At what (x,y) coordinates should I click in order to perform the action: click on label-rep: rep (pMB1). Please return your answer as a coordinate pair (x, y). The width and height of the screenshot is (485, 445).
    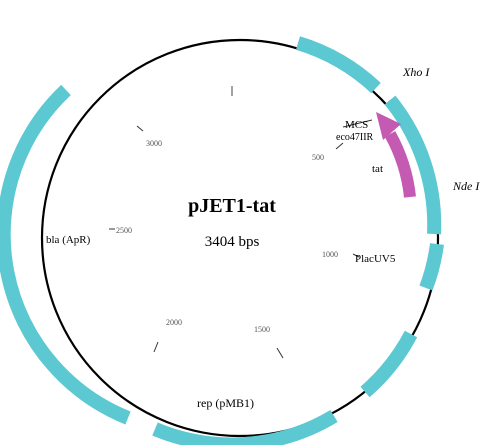
    Looking at the image, I should click on (225, 403).